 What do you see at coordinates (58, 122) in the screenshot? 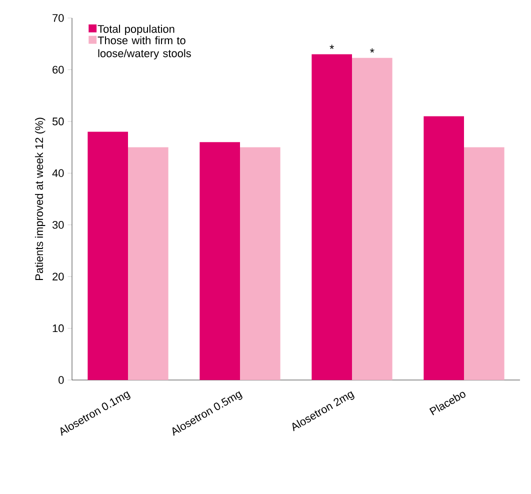
I see `y-tick-label: 50` at bounding box center [58, 122].